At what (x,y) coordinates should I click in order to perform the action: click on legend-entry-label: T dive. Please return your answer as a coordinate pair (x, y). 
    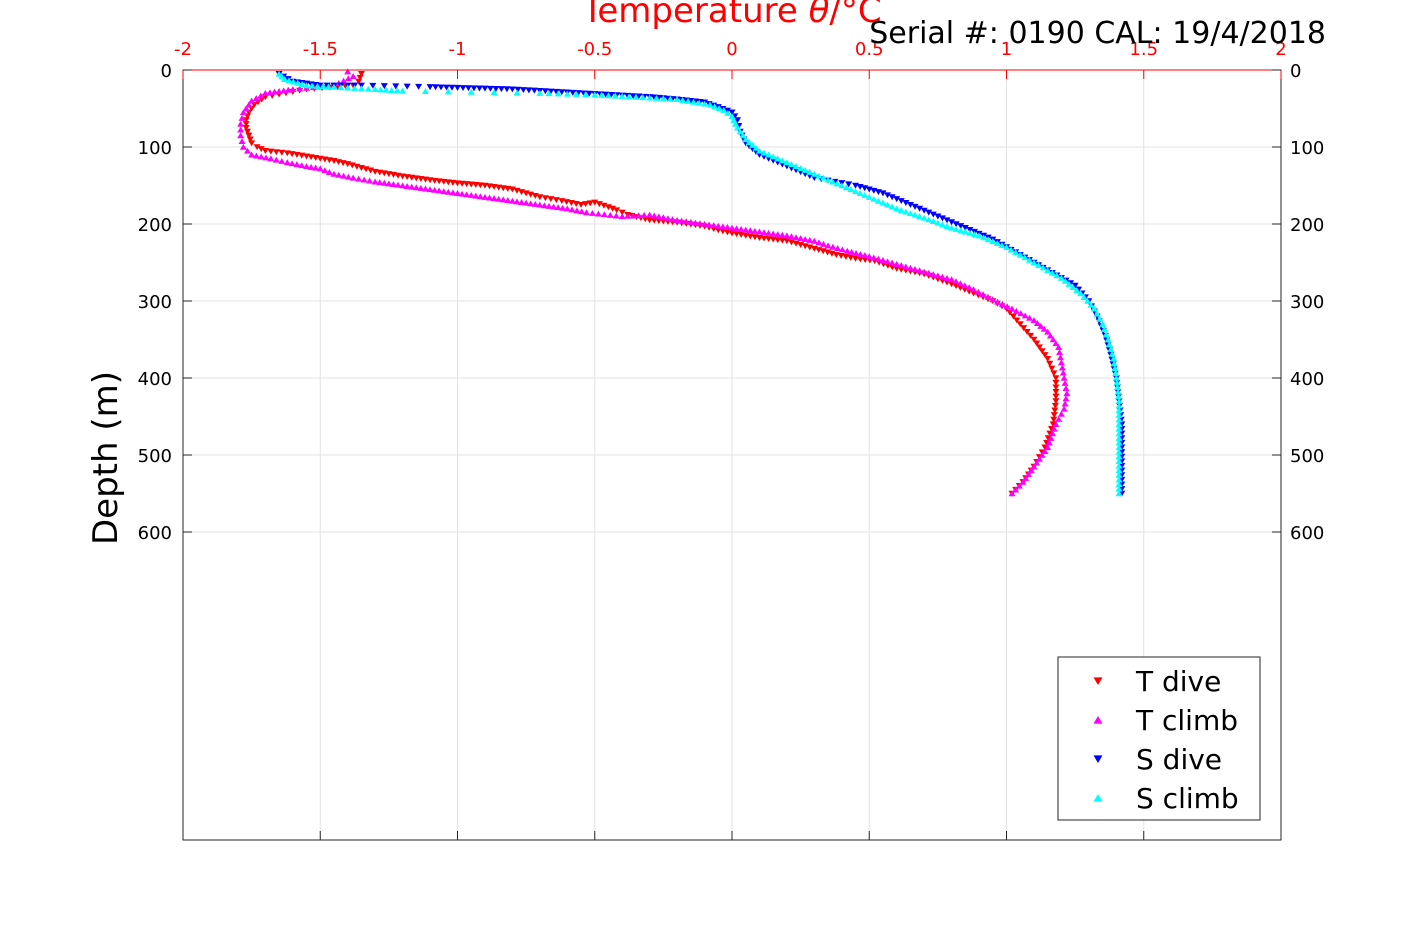
    Looking at the image, I should click on (1178, 681).